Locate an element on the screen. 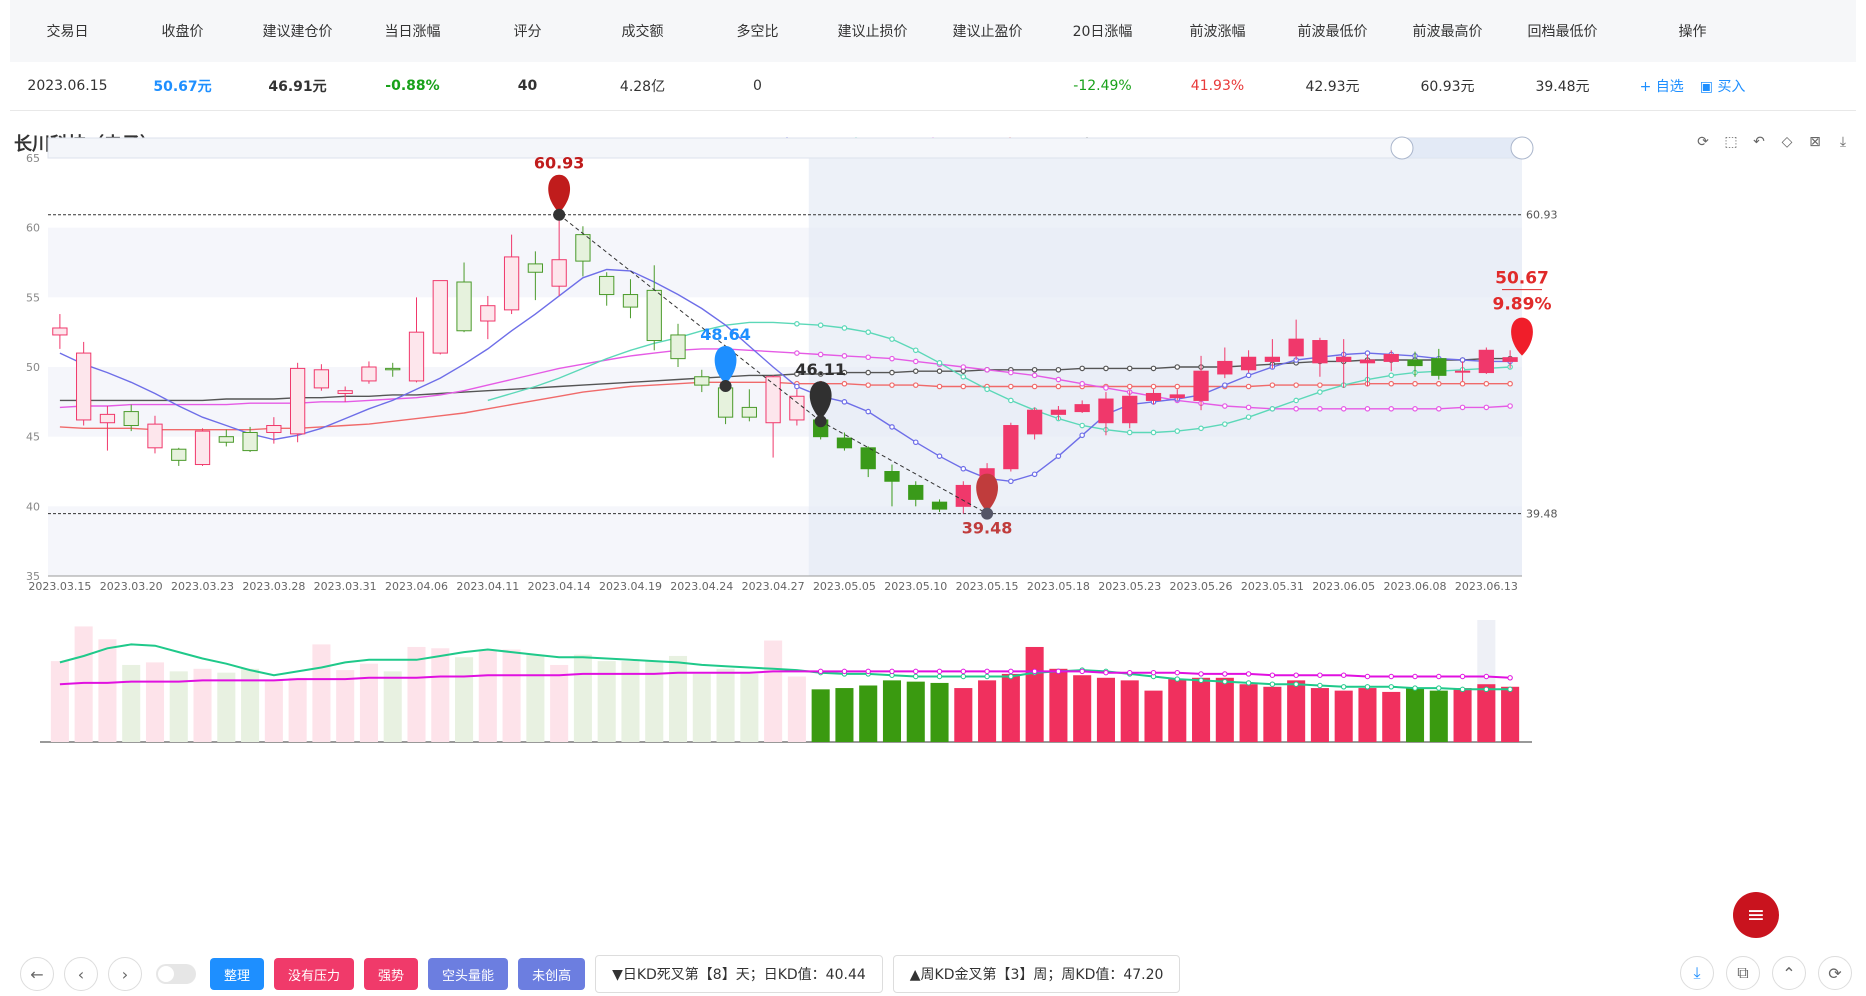 The height and width of the screenshot is (996, 1866). download-icon: ⤓ is located at coordinates (1843, 142).